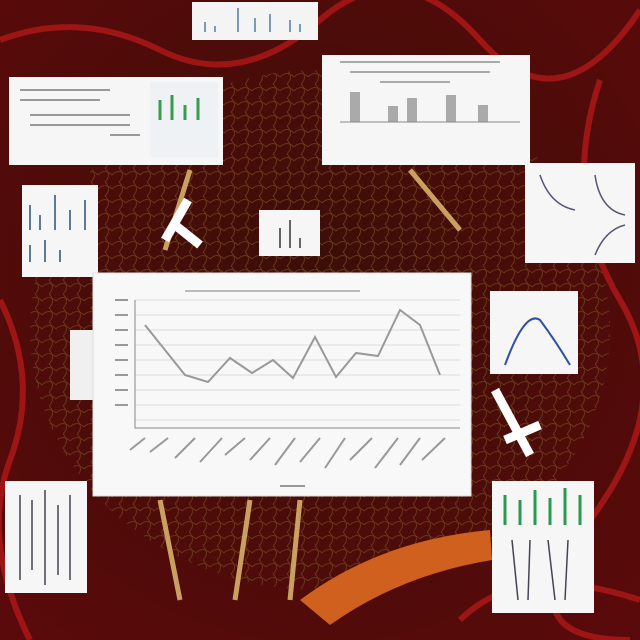  I want to click on grid, so click(297, 360).